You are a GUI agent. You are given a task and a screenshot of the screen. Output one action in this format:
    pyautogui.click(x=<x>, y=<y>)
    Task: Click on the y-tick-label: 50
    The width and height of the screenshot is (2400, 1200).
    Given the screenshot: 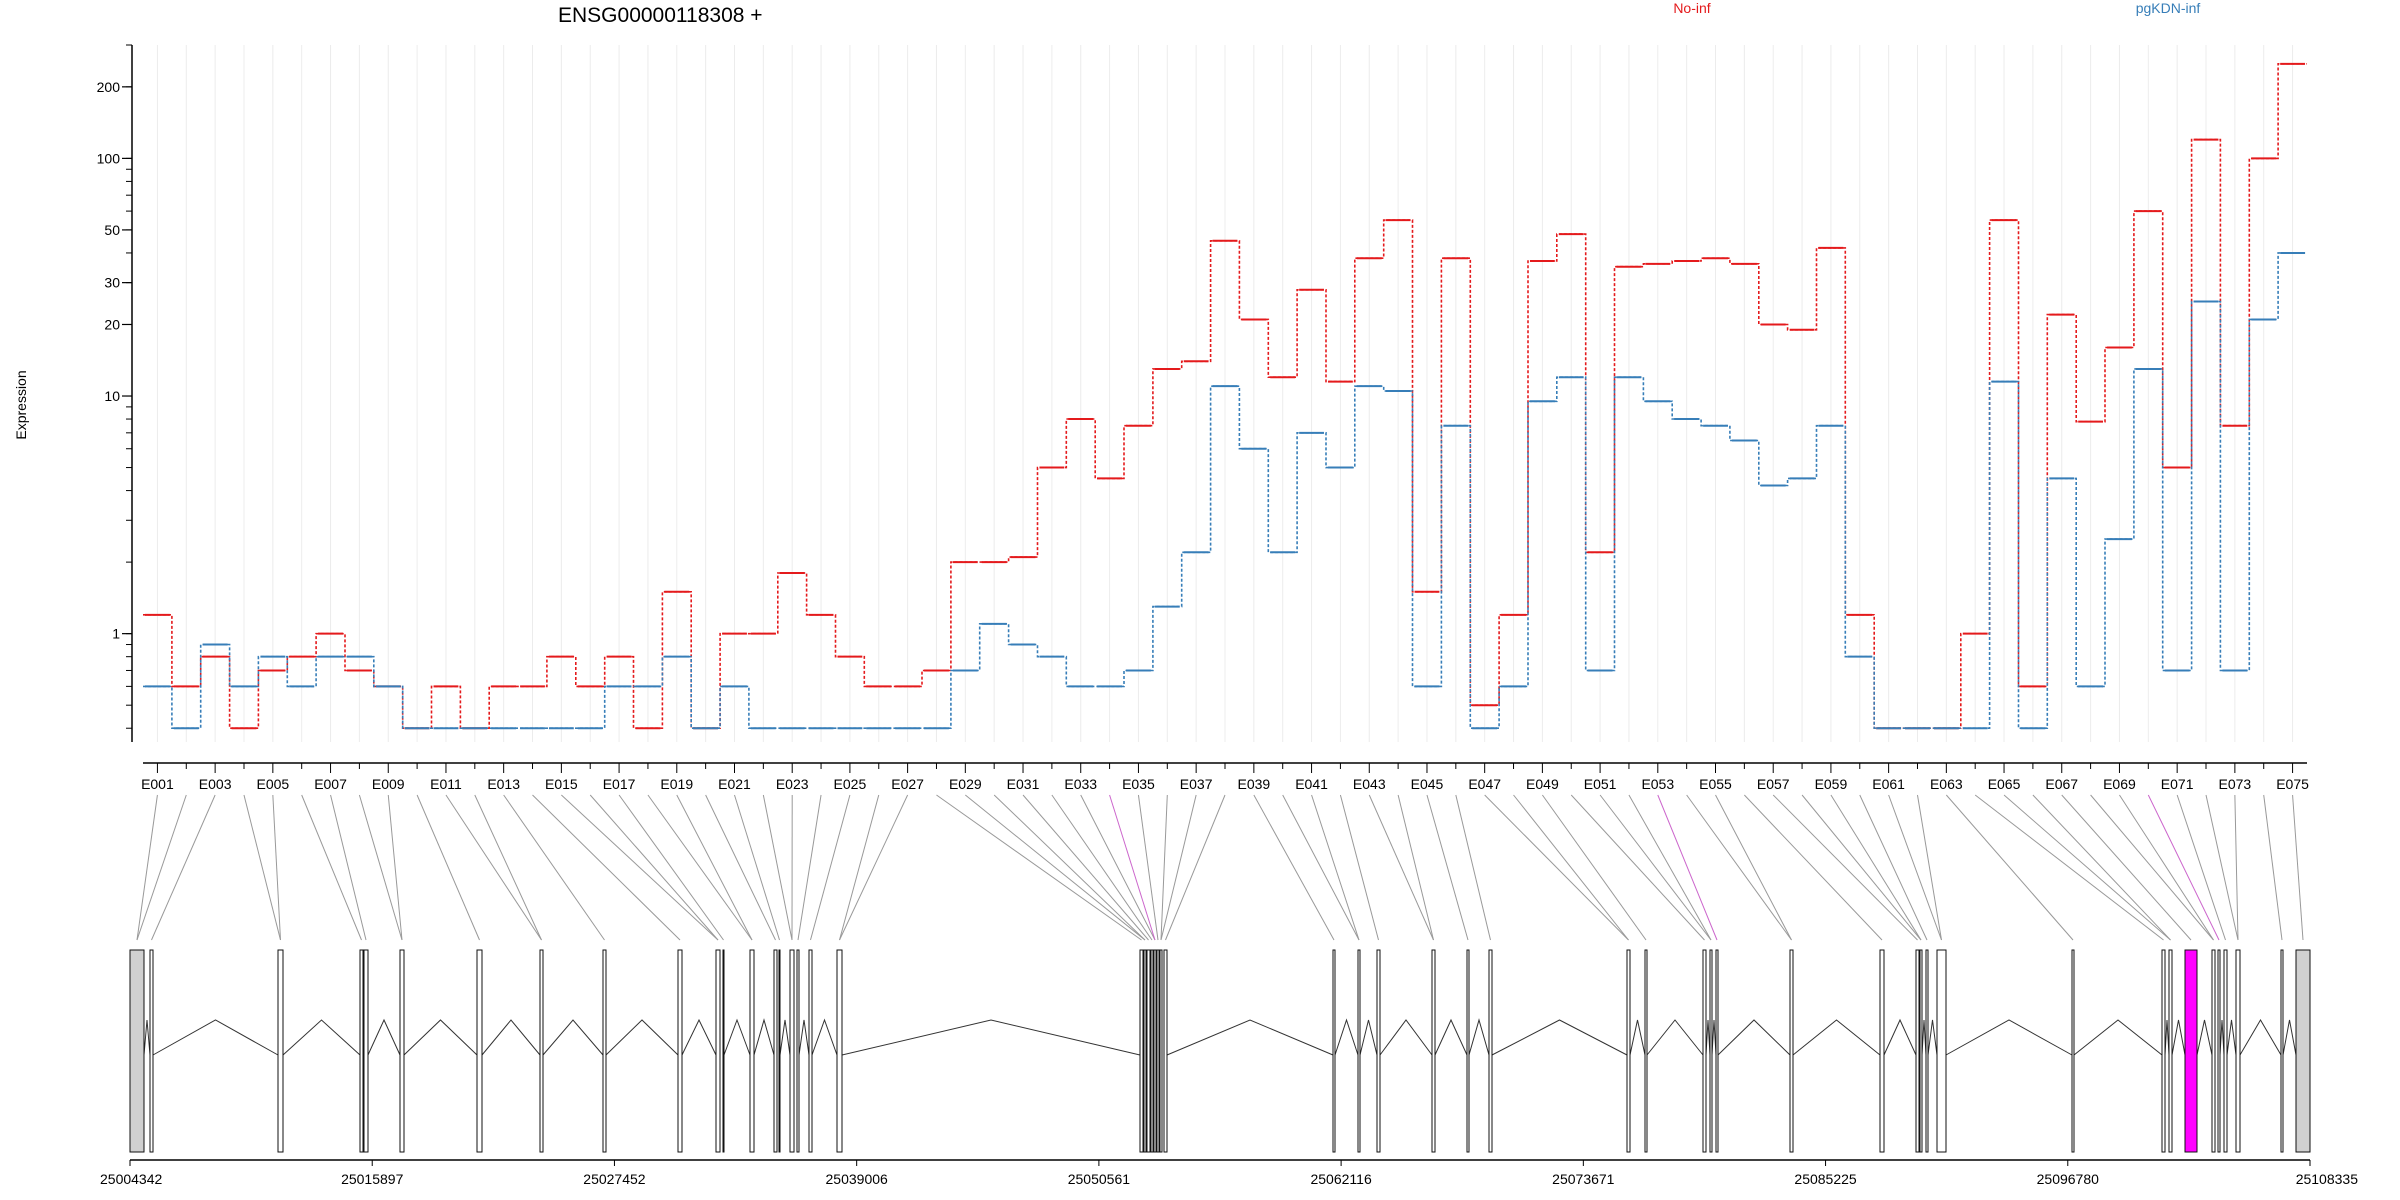 What is the action you would take?
    pyautogui.click(x=112, y=230)
    